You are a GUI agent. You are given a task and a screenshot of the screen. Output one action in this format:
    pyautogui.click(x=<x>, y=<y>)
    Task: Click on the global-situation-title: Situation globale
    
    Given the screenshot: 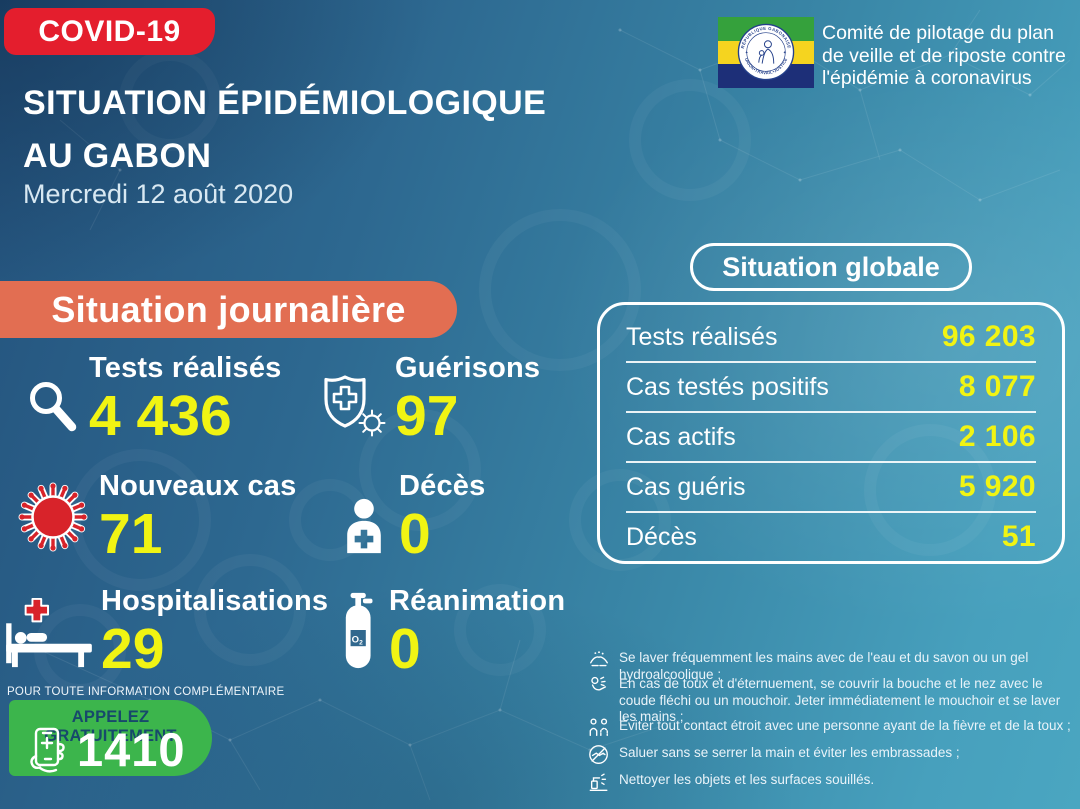 What is the action you would take?
    pyautogui.click(x=831, y=266)
    